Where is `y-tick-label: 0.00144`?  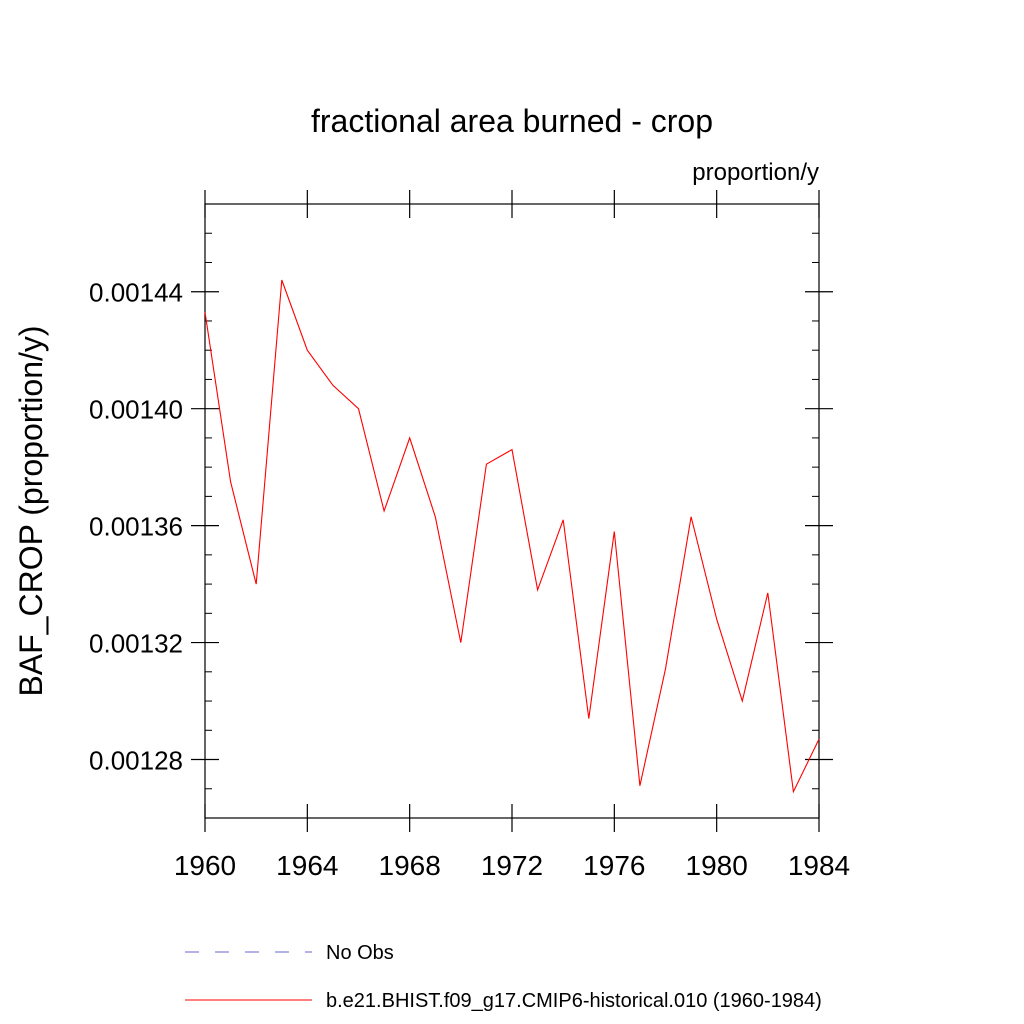 y-tick-label: 0.00144 is located at coordinates (136, 293).